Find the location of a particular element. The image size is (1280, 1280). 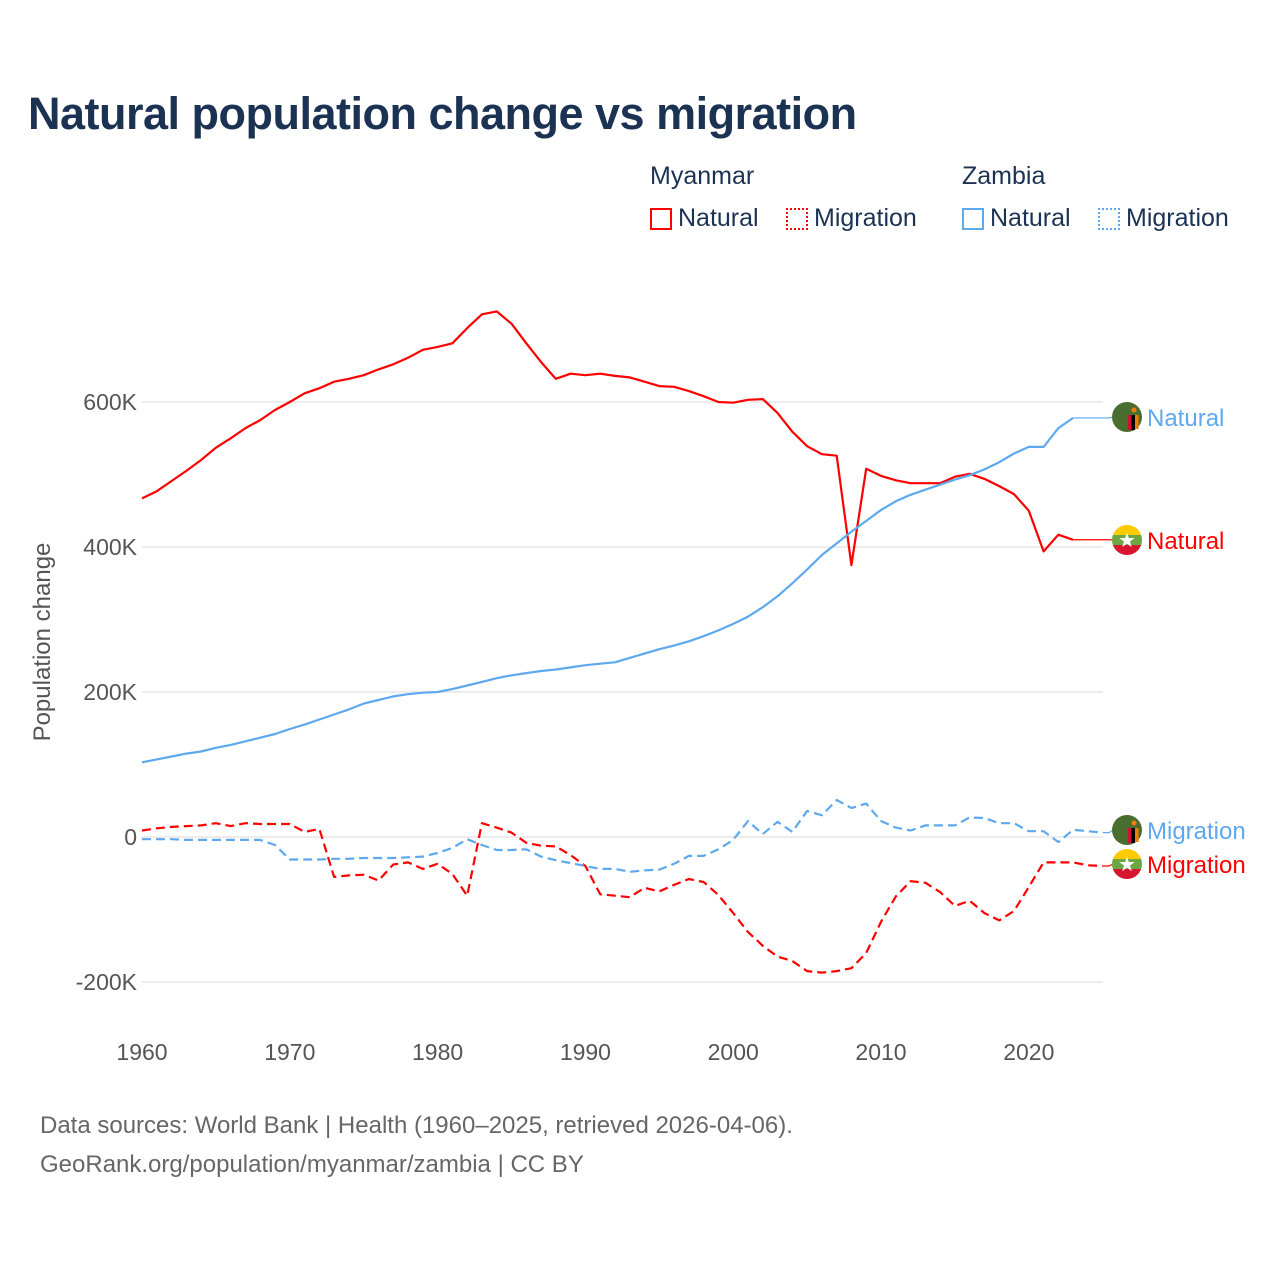

x-tick-label: 1980 is located at coordinates (437, 1052).